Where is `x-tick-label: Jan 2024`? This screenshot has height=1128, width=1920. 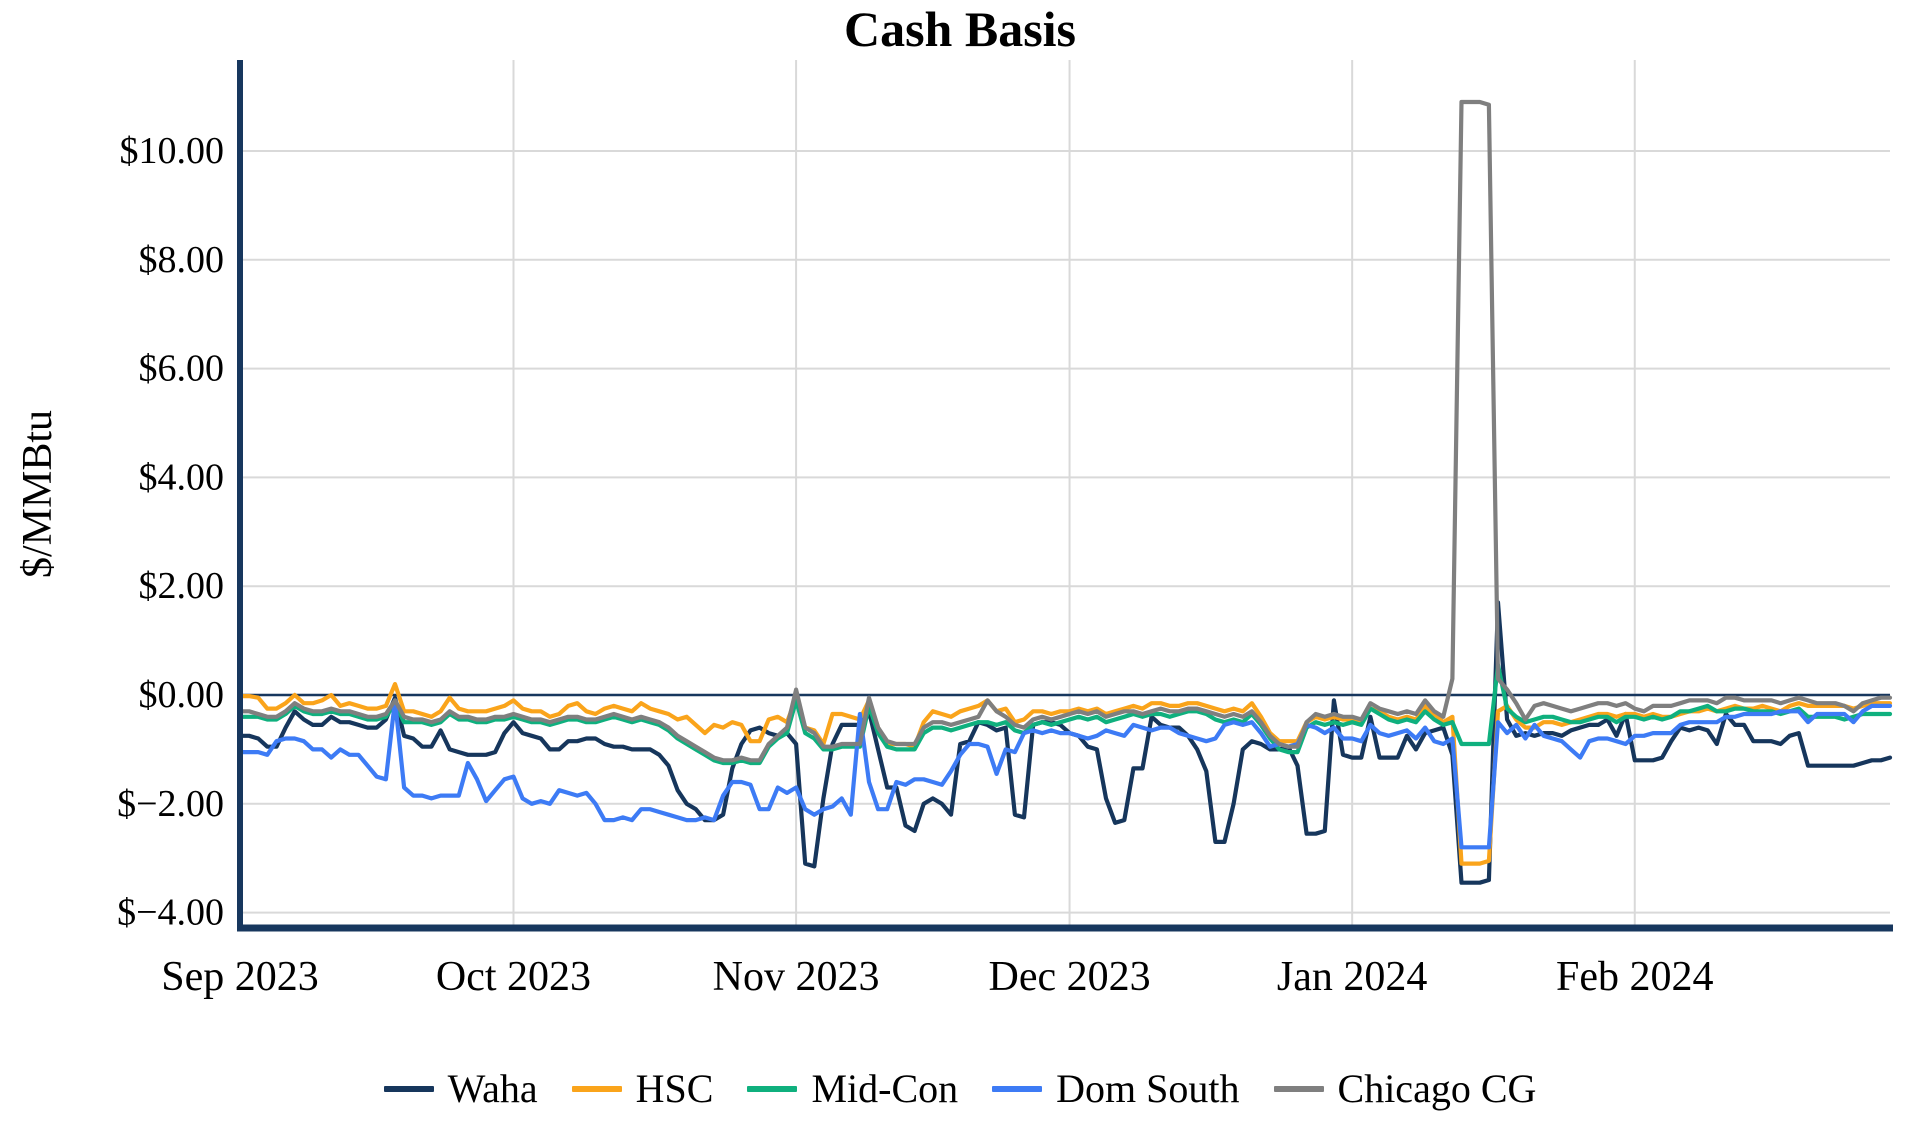 x-tick-label: Jan 2024 is located at coordinates (1352, 977).